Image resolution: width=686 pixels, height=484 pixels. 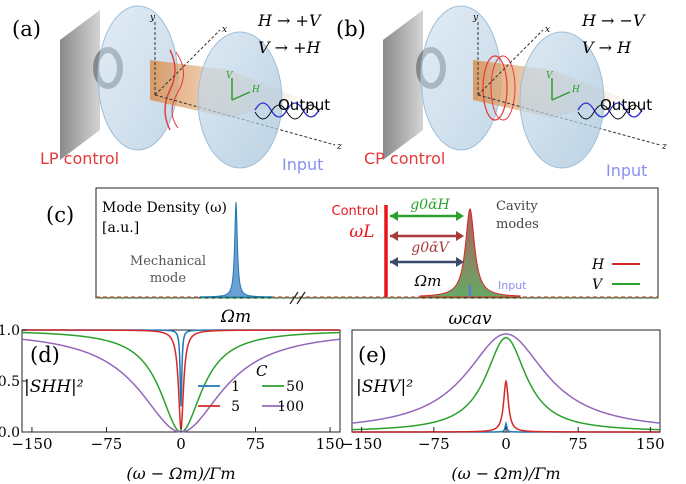 What do you see at coordinates (506, 406) in the screenshot?
I see `series-5-line` at bounding box center [506, 406].